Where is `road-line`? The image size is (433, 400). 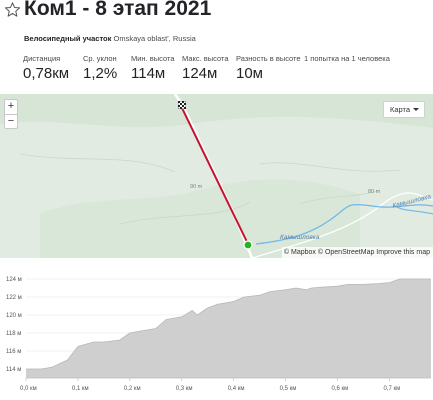
road-line is located at coordinates (213, 176).